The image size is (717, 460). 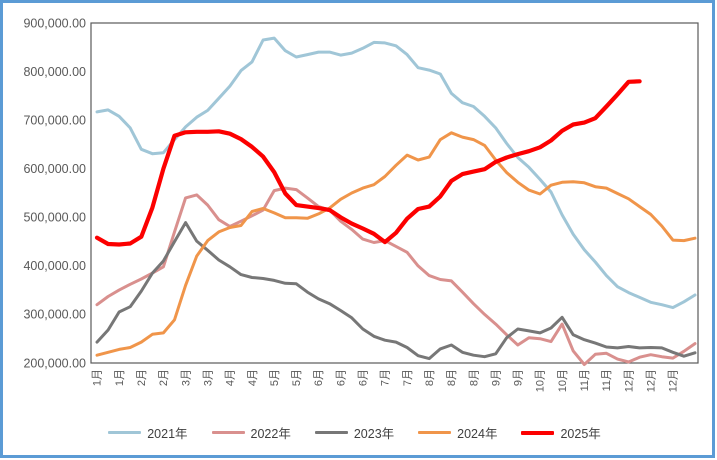 I want to click on legend-item-2021: 2021年, so click(x=148, y=432).